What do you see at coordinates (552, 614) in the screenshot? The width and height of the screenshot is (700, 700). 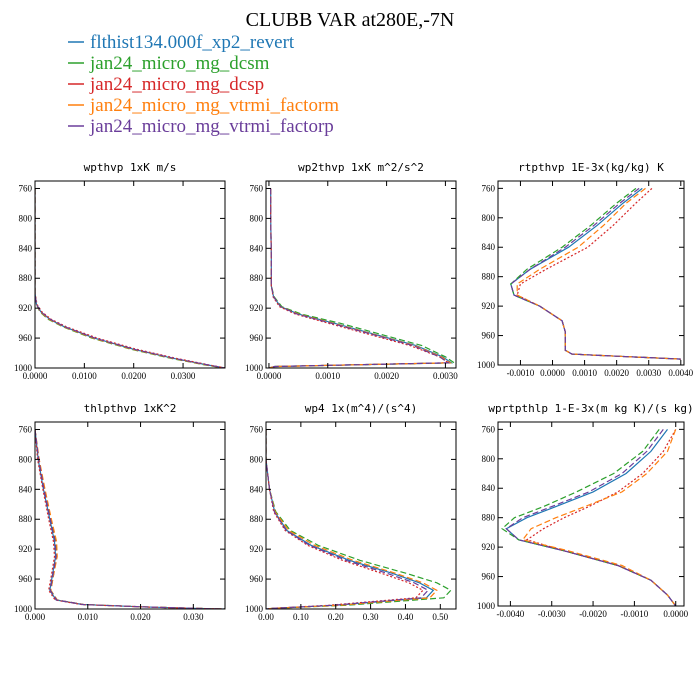 I see `x-tick-label: -0.0030` at bounding box center [552, 614].